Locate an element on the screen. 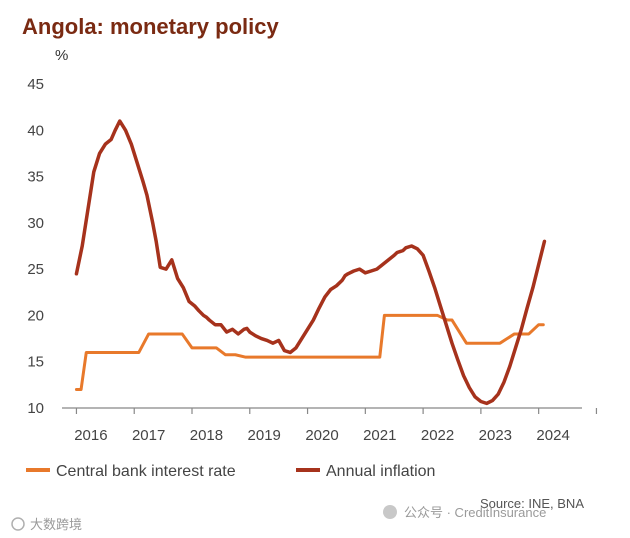 Image resolution: width=630 pixels, height=538 pixels. series-line-interest-rate is located at coordinates (309, 352).